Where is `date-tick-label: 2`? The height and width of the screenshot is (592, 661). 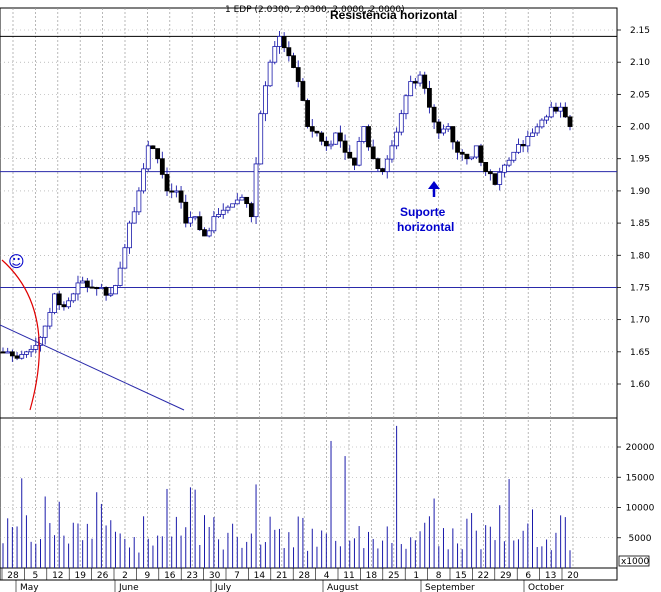 date-tick-label: 2 is located at coordinates (125, 576).